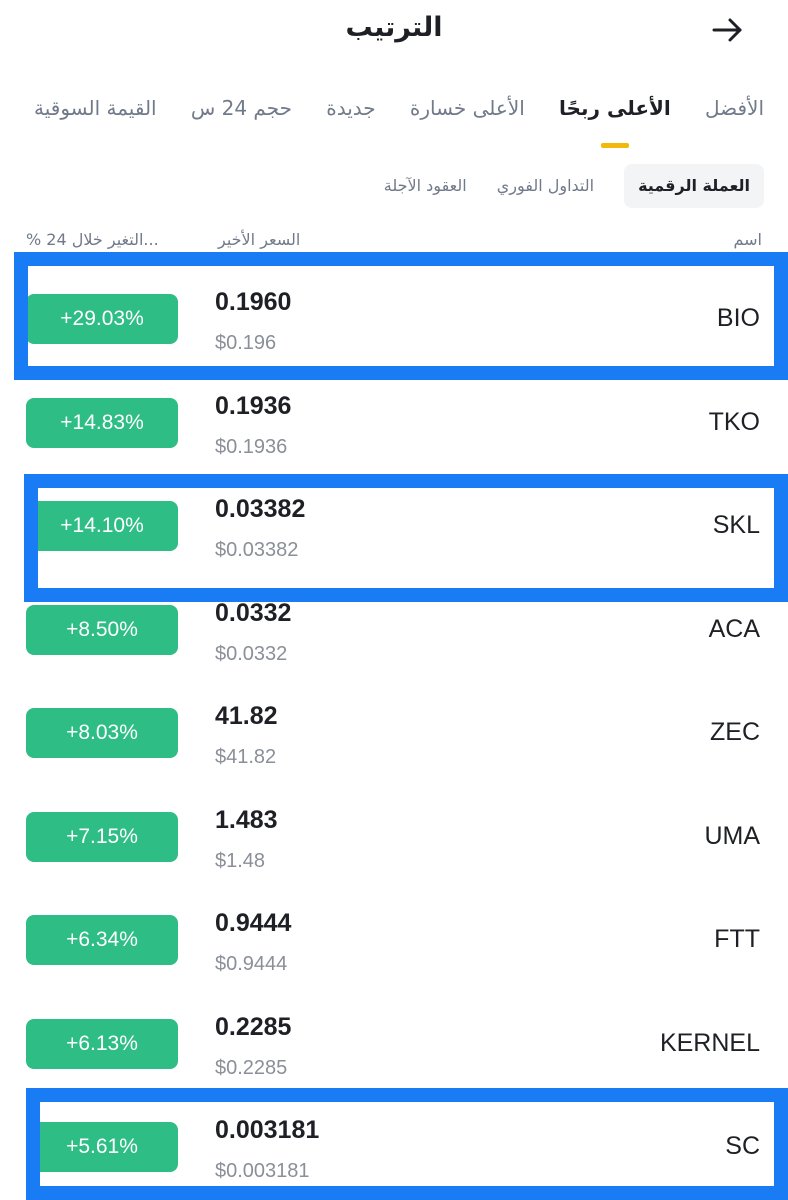  I want to click on change-badge: +14.10%, so click(102, 526).